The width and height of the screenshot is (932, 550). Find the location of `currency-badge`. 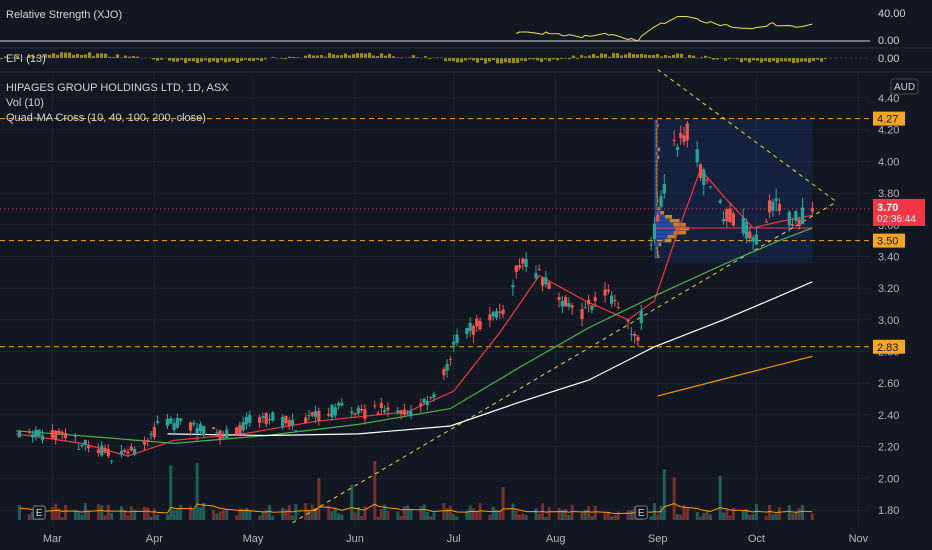

currency-badge is located at coordinates (904, 86).